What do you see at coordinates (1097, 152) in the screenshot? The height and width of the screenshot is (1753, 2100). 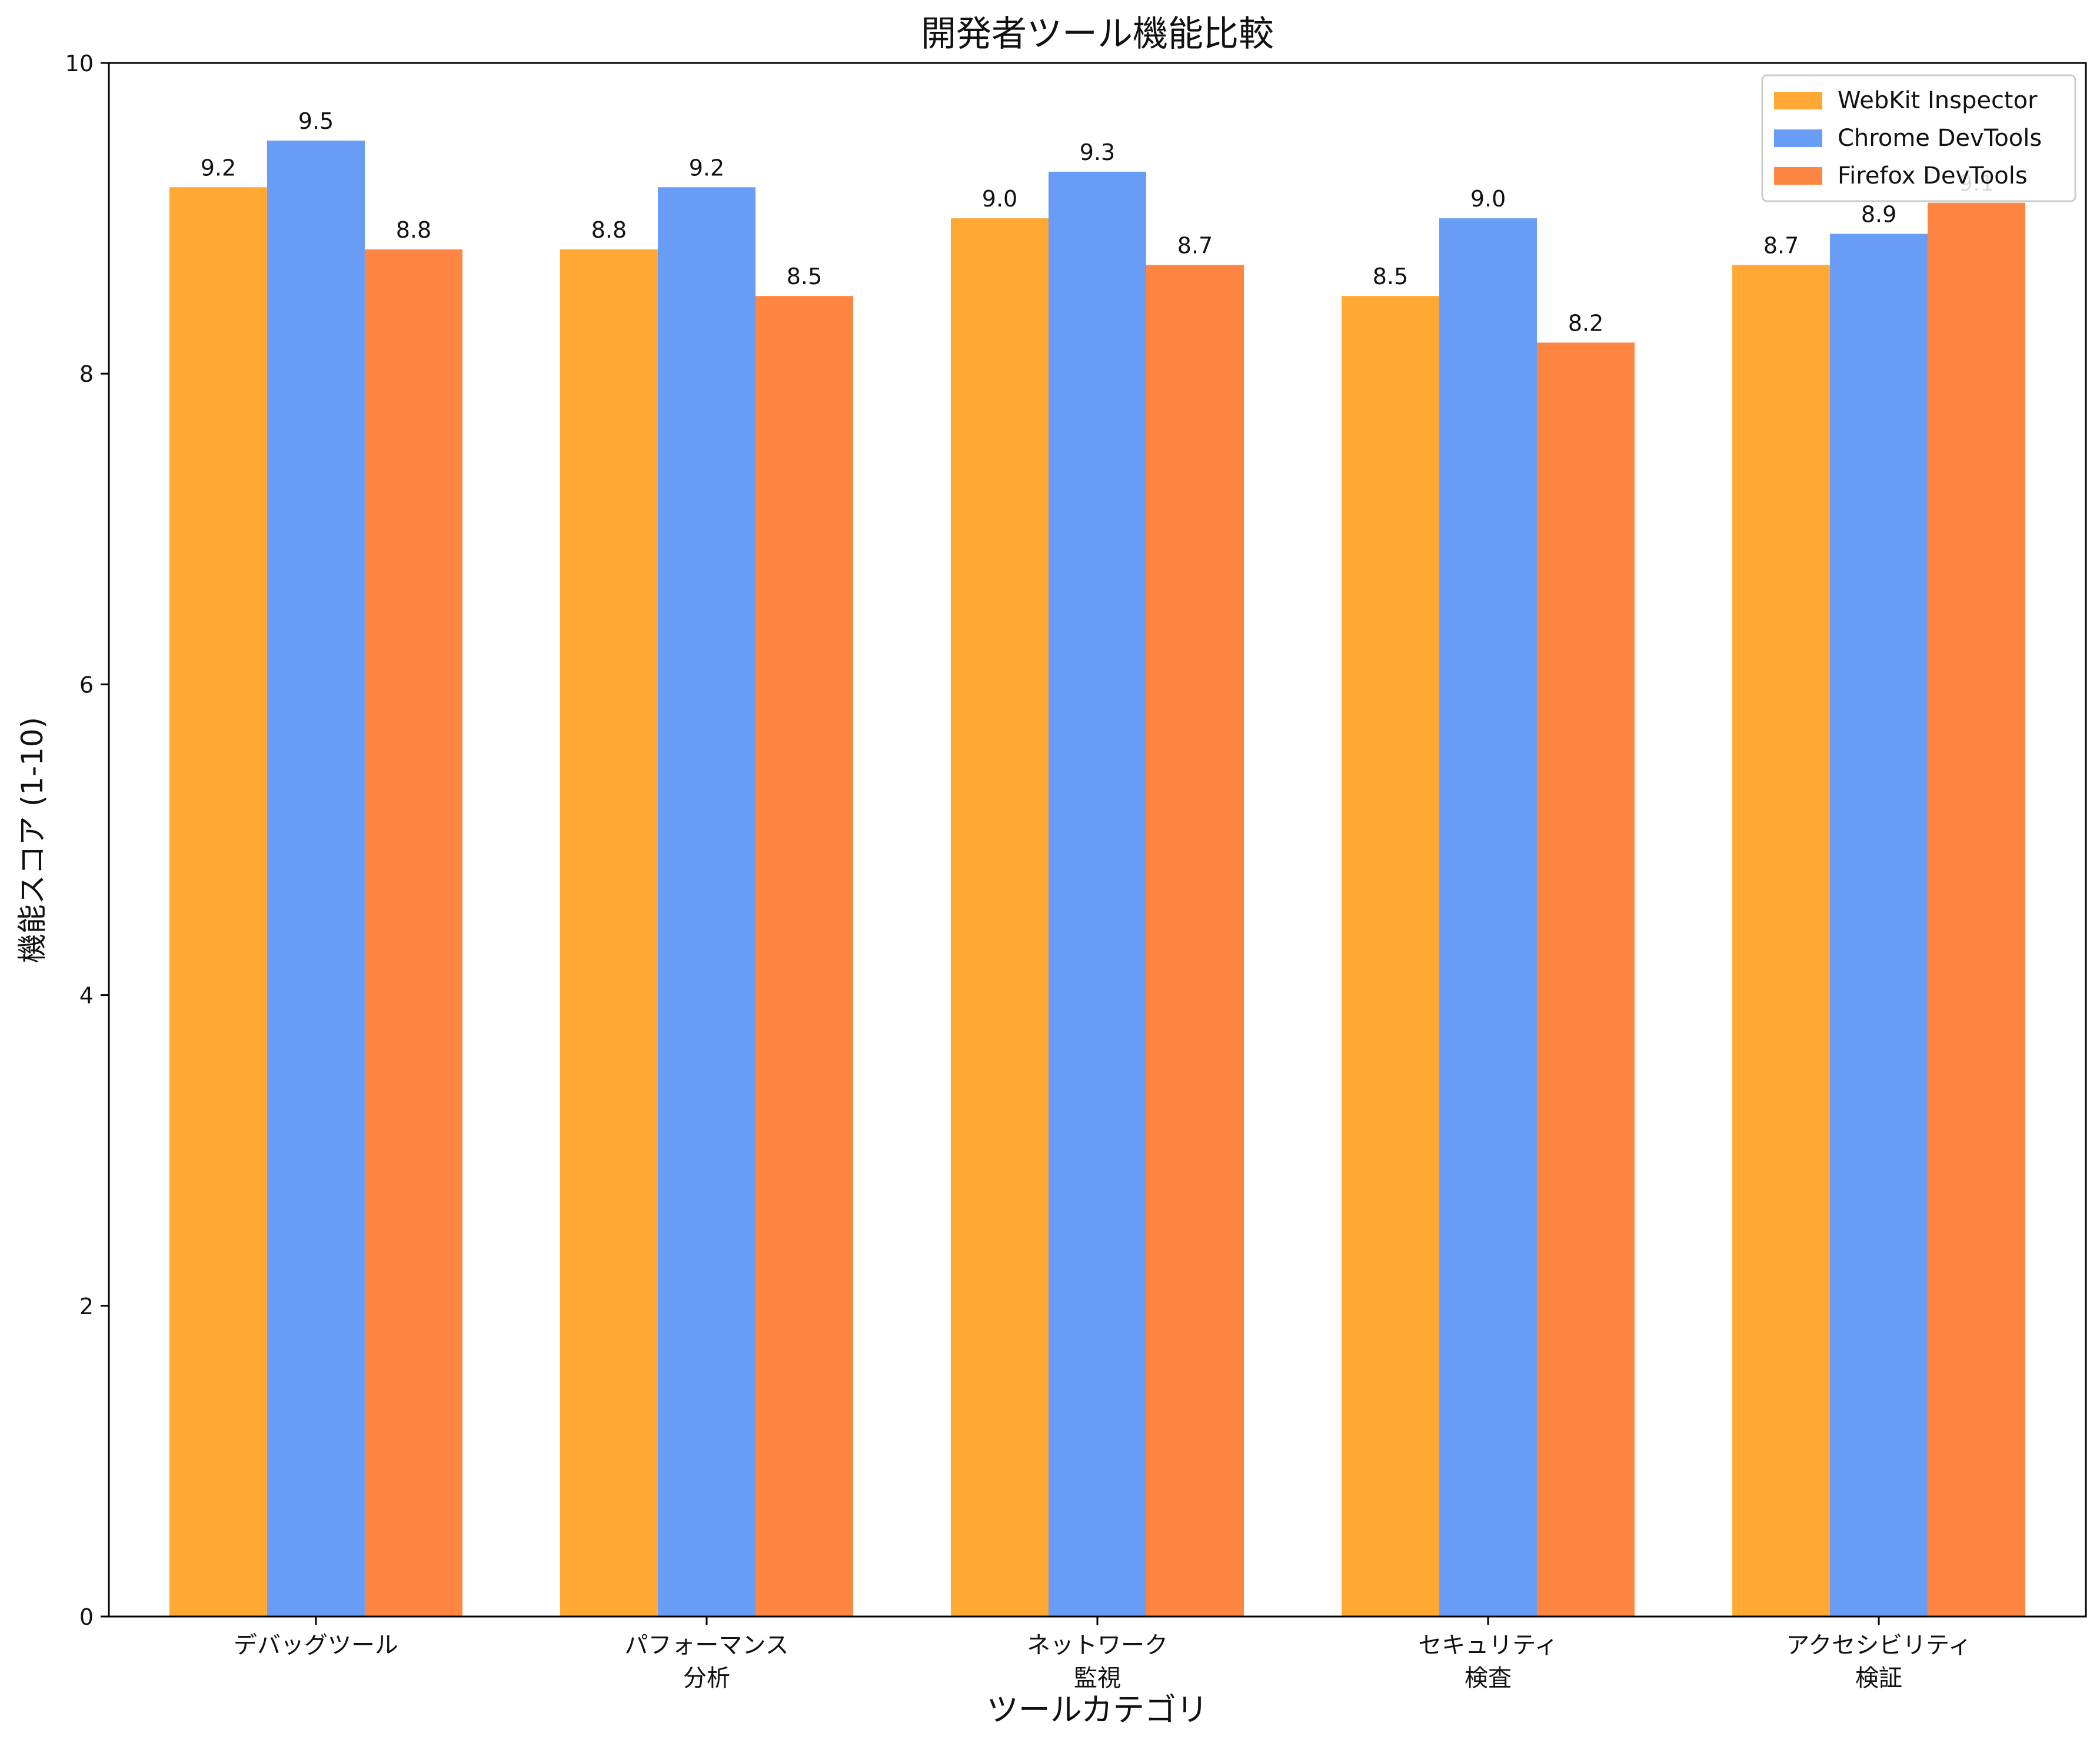 I see `bar-value-label: 9.3` at bounding box center [1097, 152].